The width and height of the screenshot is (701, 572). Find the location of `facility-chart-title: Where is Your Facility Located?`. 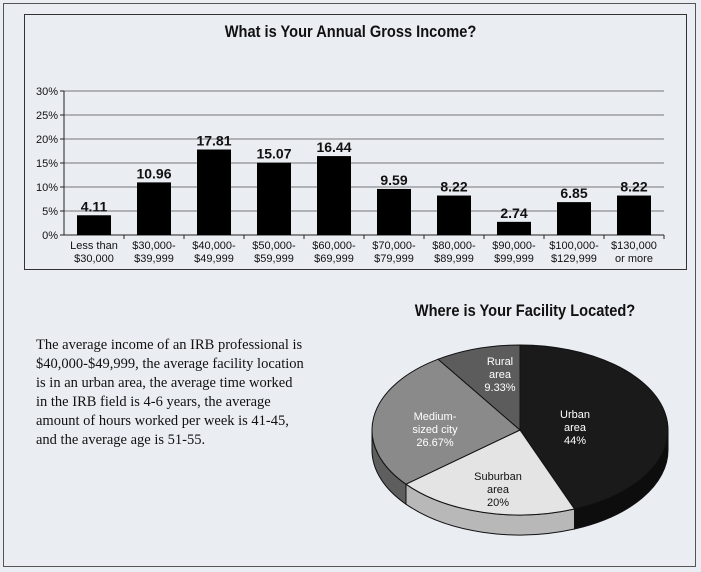

facility-chart-title: Where is Your Facility Located? is located at coordinates (525, 310).